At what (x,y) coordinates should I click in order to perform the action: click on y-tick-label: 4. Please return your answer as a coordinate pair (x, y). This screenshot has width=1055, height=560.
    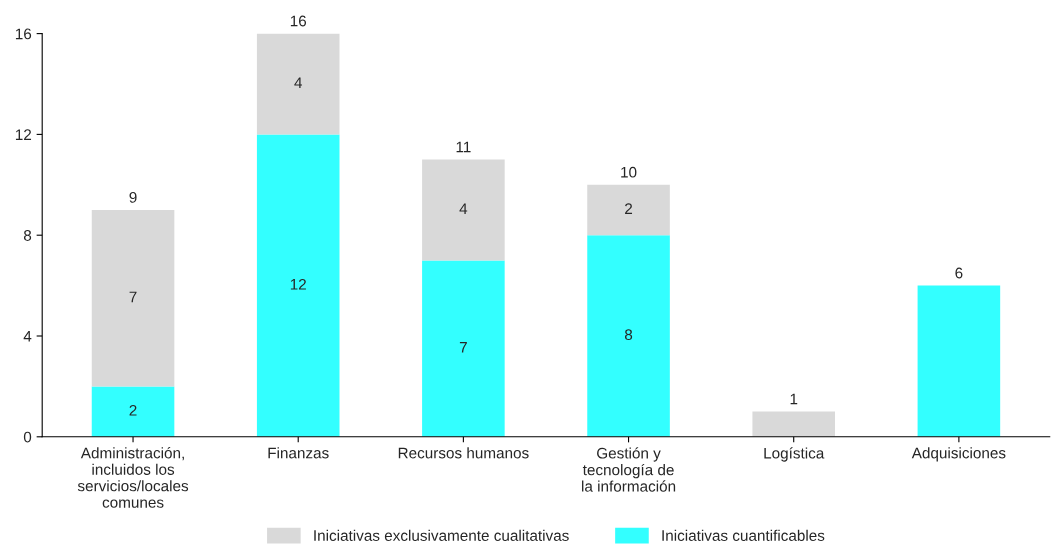
    Looking at the image, I should click on (27, 336).